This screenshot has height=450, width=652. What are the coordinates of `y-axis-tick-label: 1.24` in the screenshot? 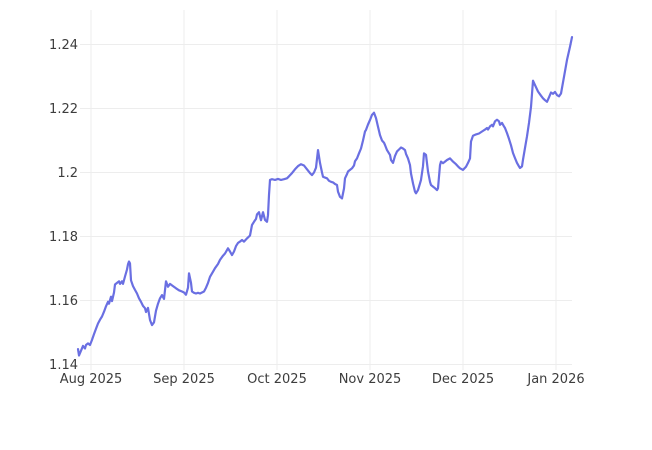 It's located at (63, 45).